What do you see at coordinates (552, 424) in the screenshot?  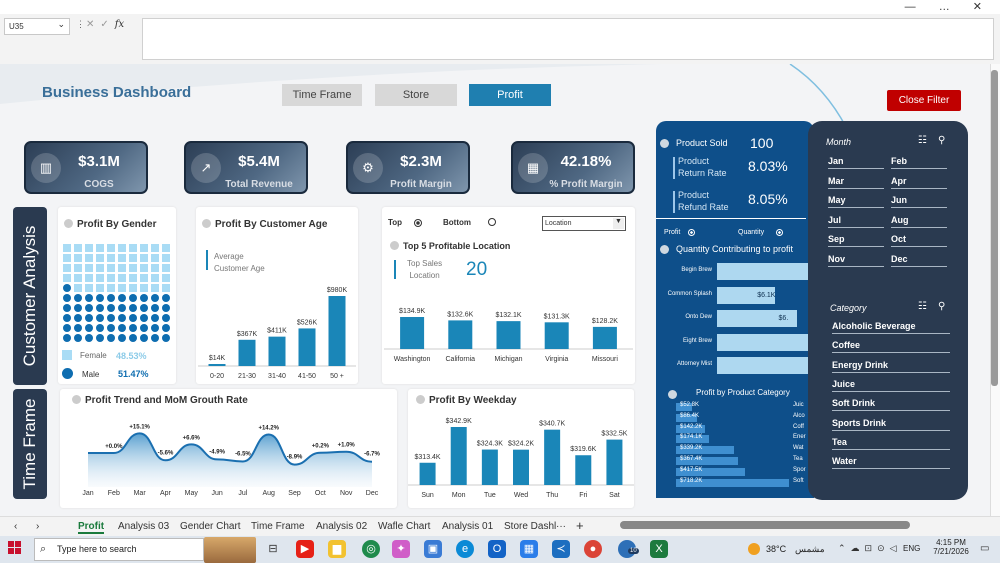 I see `data-label: $340.7K` at bounding box center [552, 424].